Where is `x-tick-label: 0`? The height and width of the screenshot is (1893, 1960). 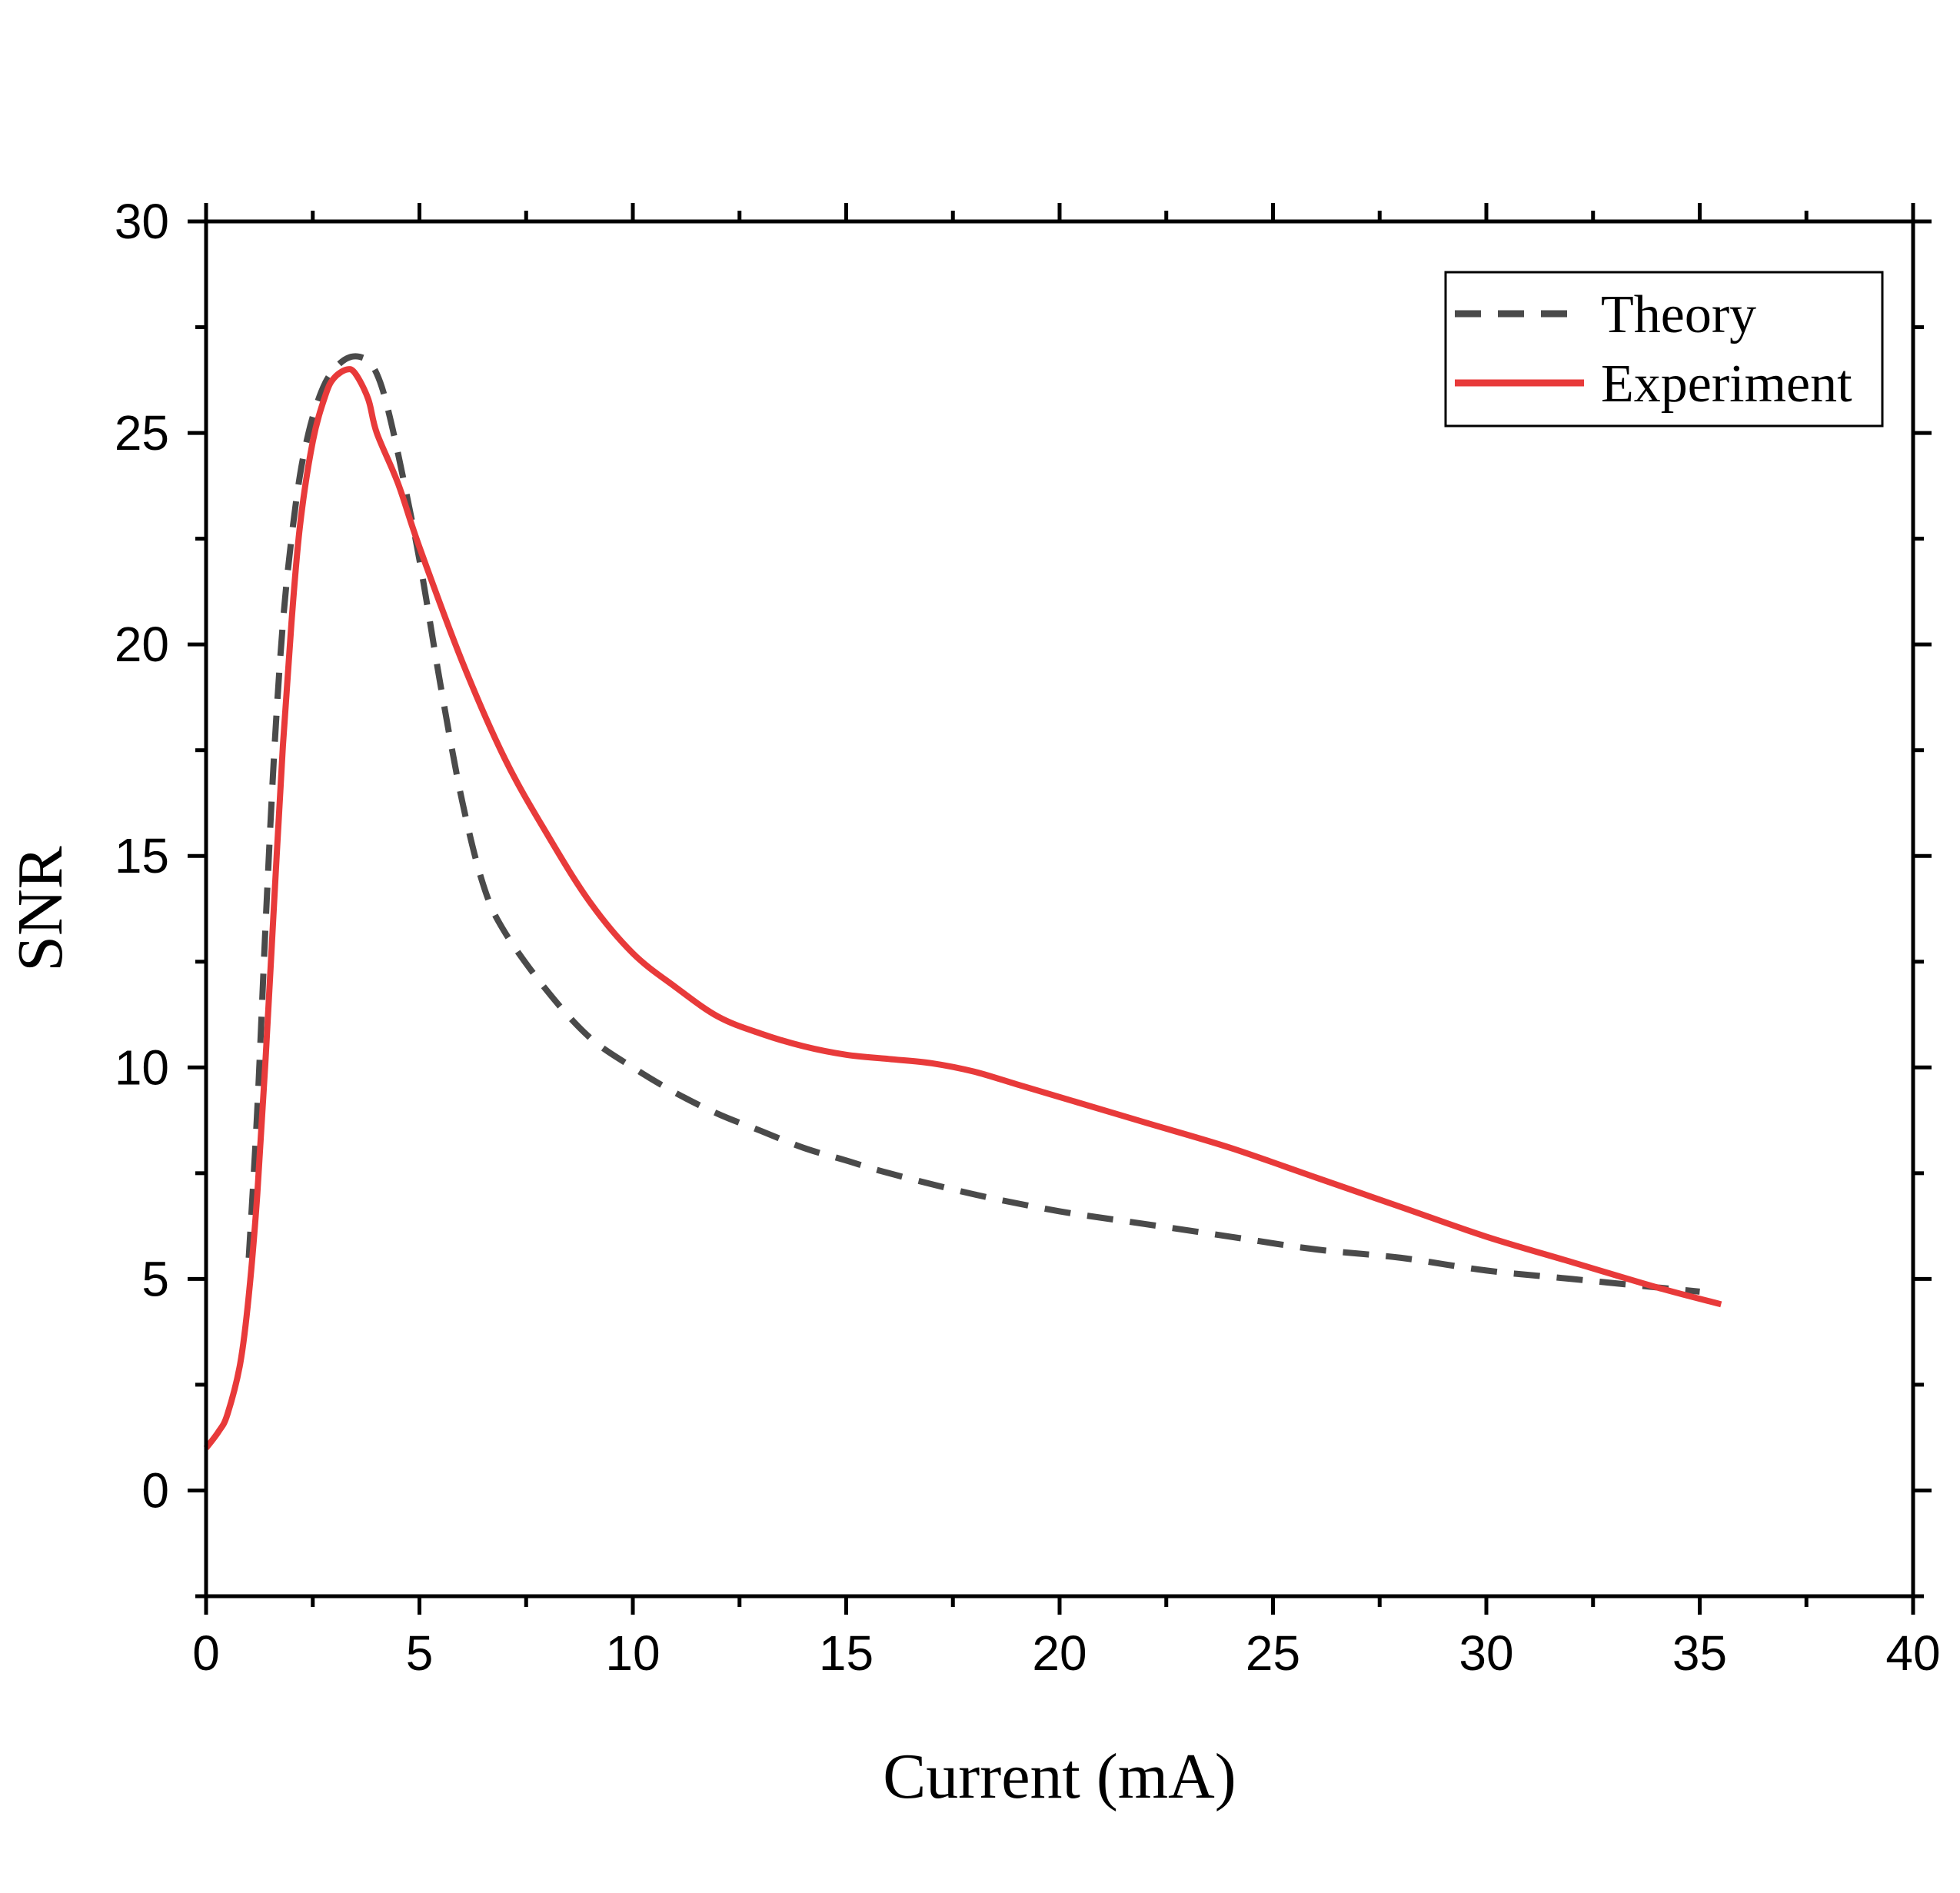
x-tick-label: 0 is located at coordinates (206, 1653).